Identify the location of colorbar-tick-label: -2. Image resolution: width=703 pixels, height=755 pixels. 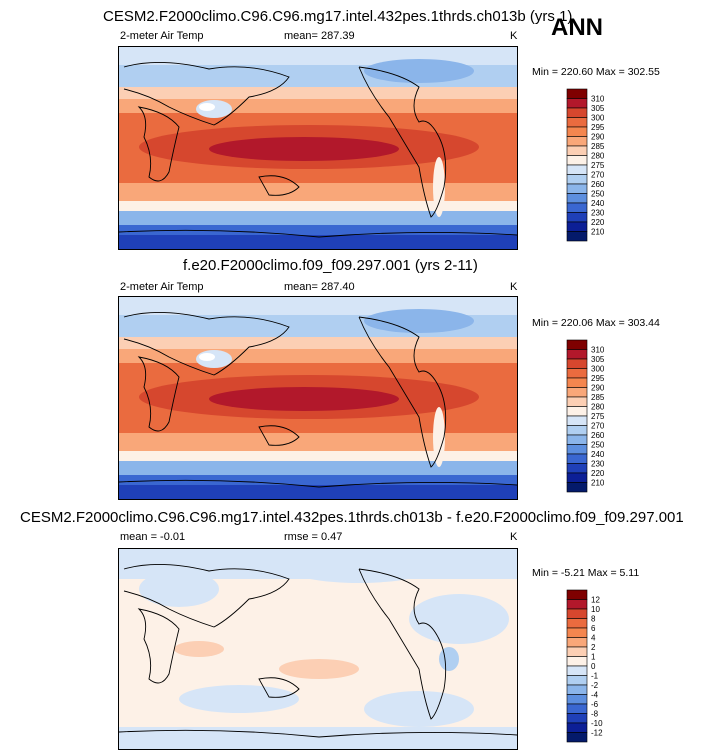
(595, 685).